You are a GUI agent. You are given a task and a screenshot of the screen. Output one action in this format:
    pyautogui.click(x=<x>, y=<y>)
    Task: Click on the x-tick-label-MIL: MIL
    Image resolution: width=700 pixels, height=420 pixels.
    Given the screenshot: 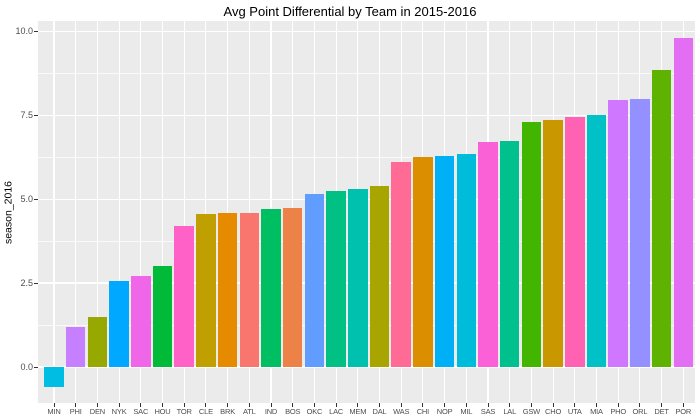 What is the action you would take?
    pyautogui.click(x=466, y=411)
    